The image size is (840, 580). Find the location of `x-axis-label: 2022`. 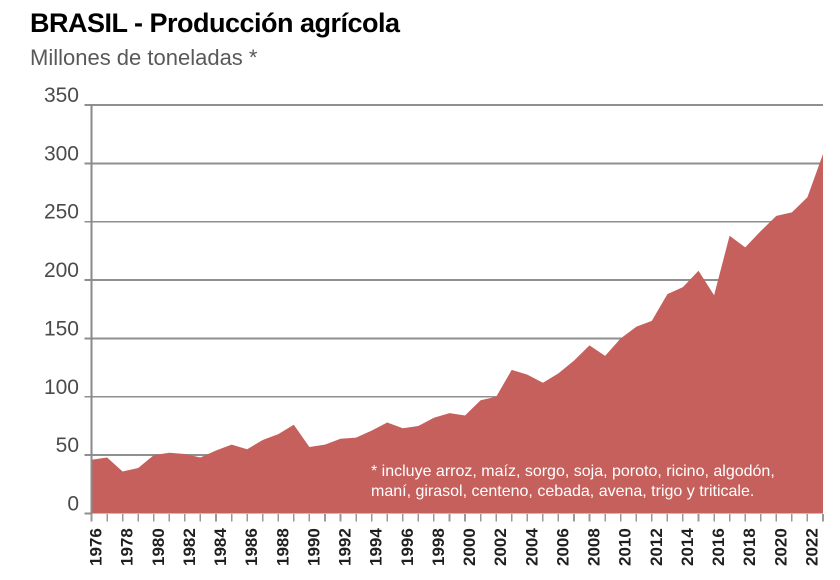

x-axis-label: 2022 is located at coordinates (811, 547).